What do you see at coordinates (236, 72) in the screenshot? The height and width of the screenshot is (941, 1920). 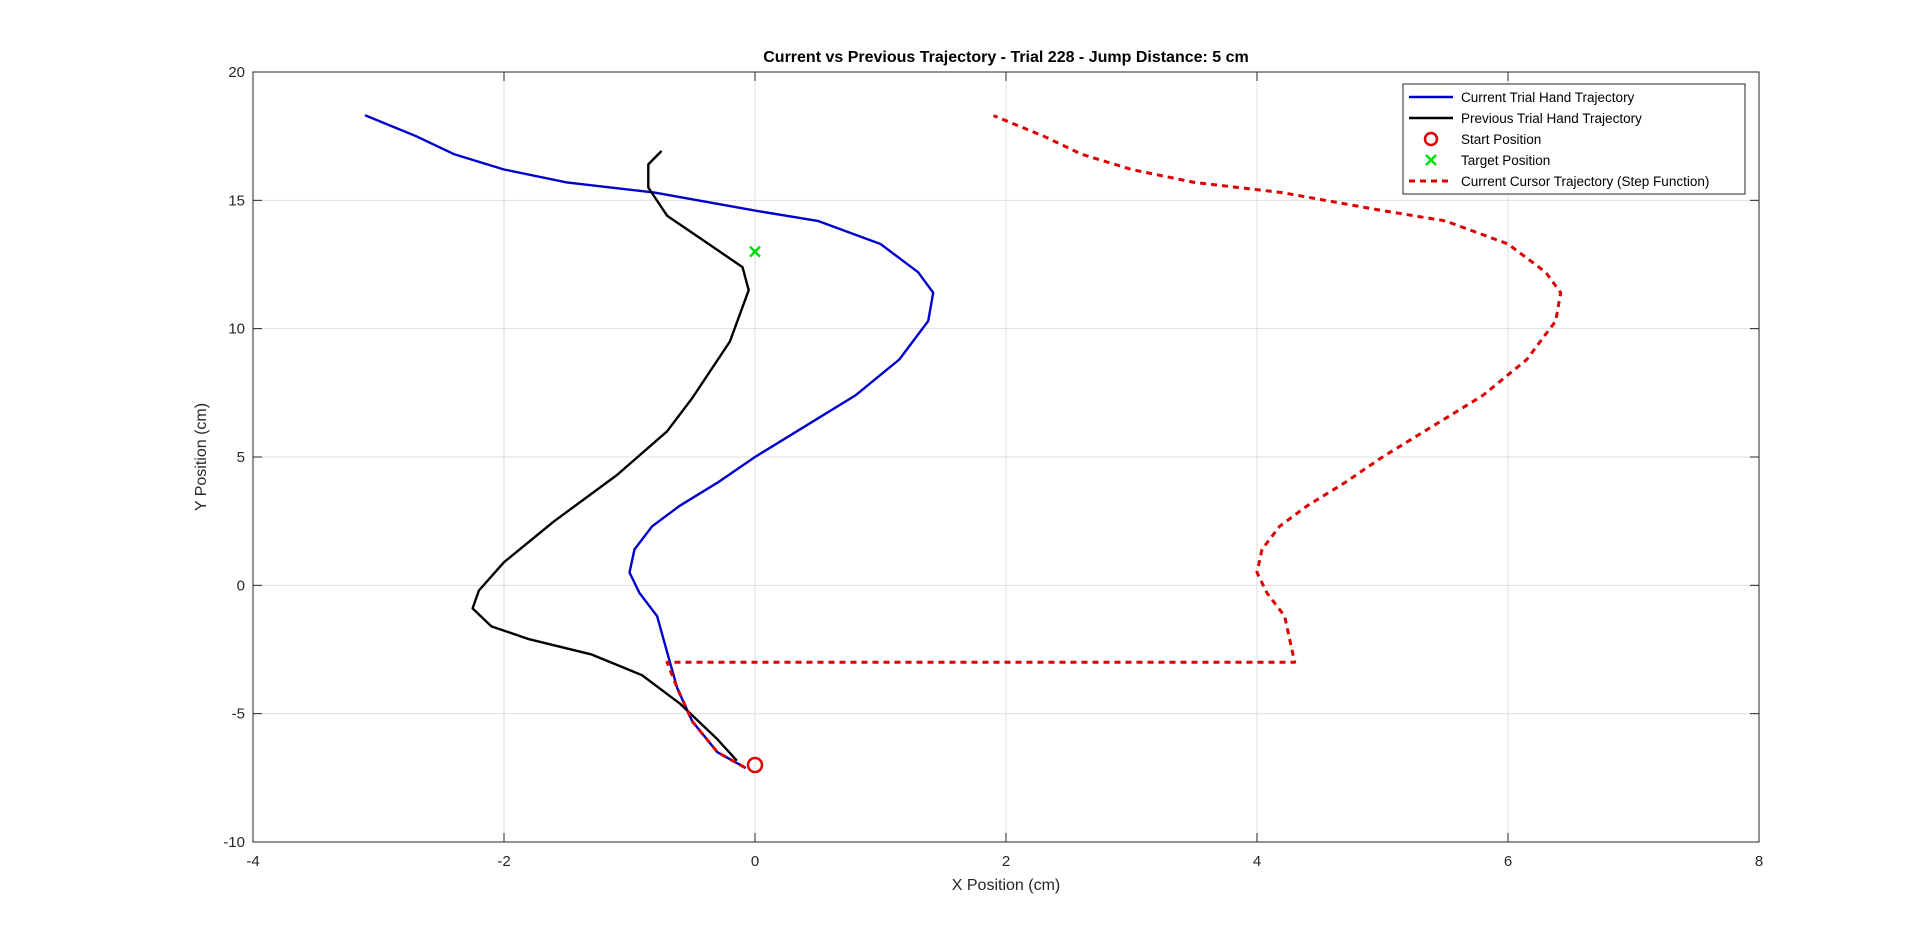 I see `y-tick-label: 20` at bounding box center [236, 72].